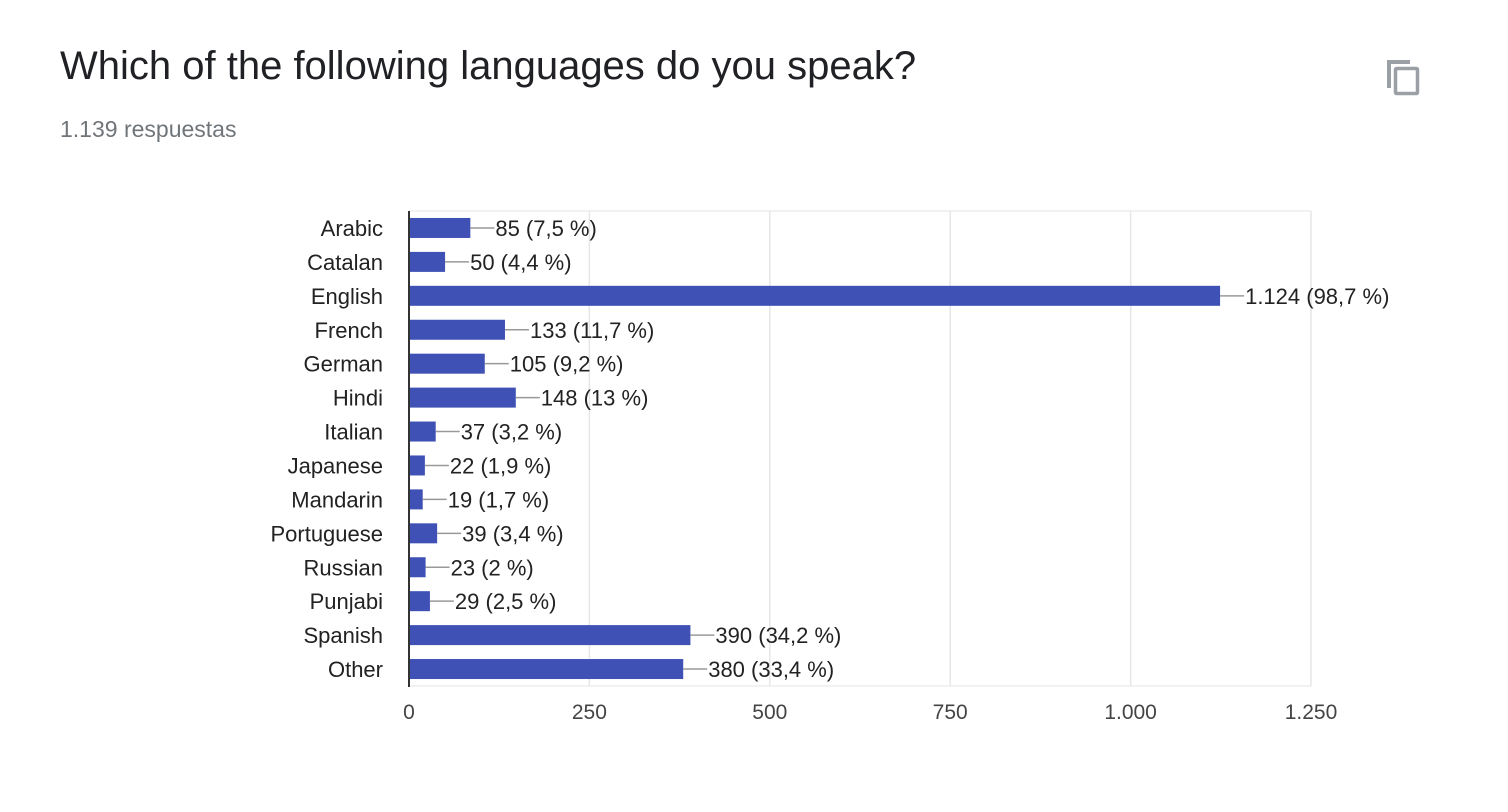  What do you see at coordinates (778, 635) in the screenshot?
I see `data-label: 390 (34,2 %)` at bounding box center [778, 635].